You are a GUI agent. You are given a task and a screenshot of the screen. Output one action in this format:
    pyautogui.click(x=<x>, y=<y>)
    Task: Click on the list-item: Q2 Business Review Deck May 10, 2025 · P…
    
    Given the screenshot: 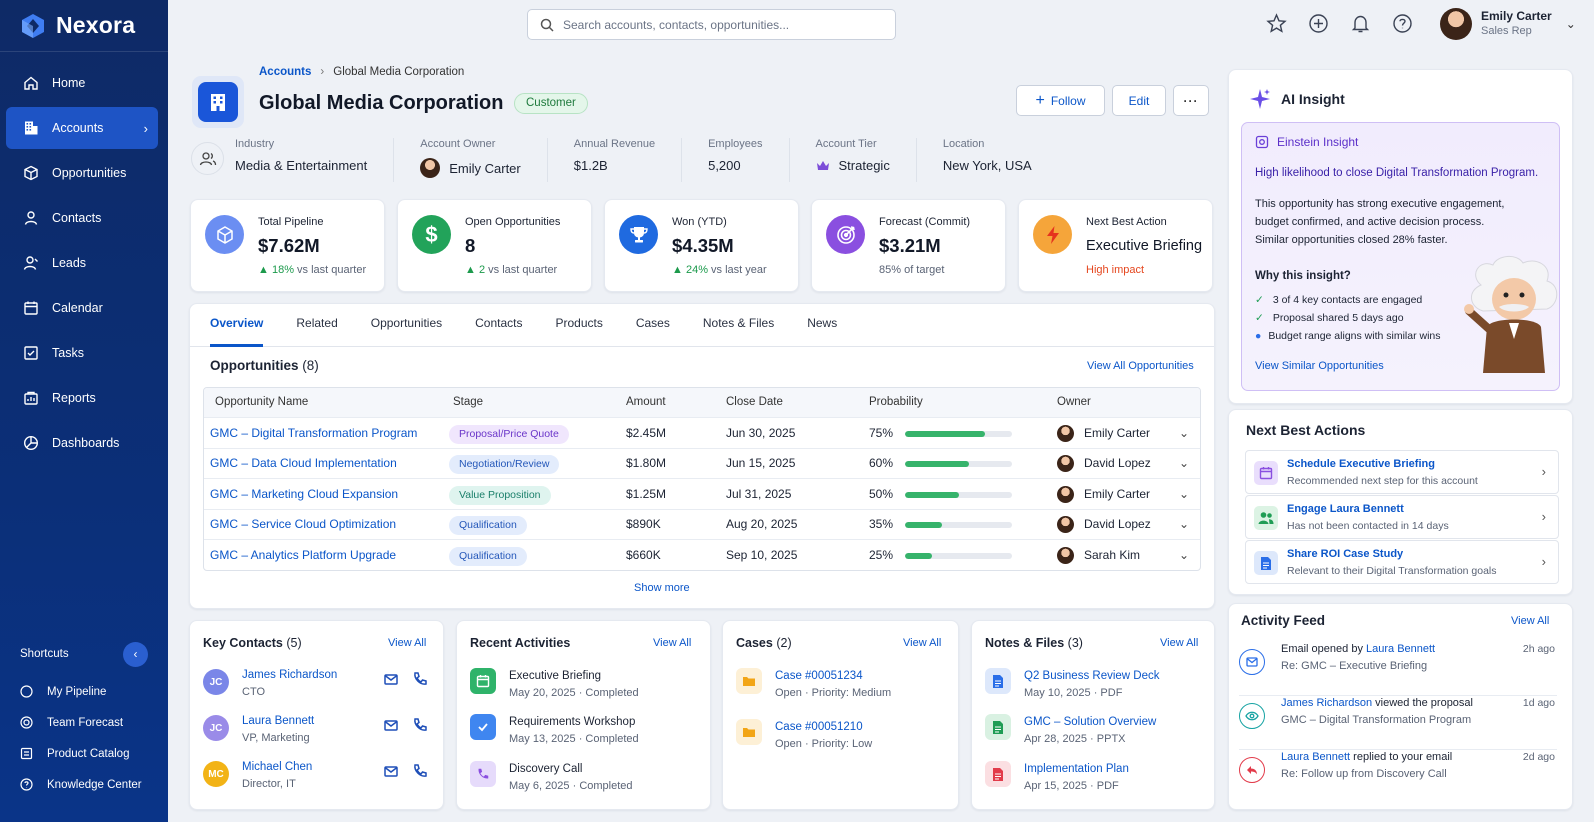 What is the action you would take?
    pyautogui.click(x=1093, y=685)
    